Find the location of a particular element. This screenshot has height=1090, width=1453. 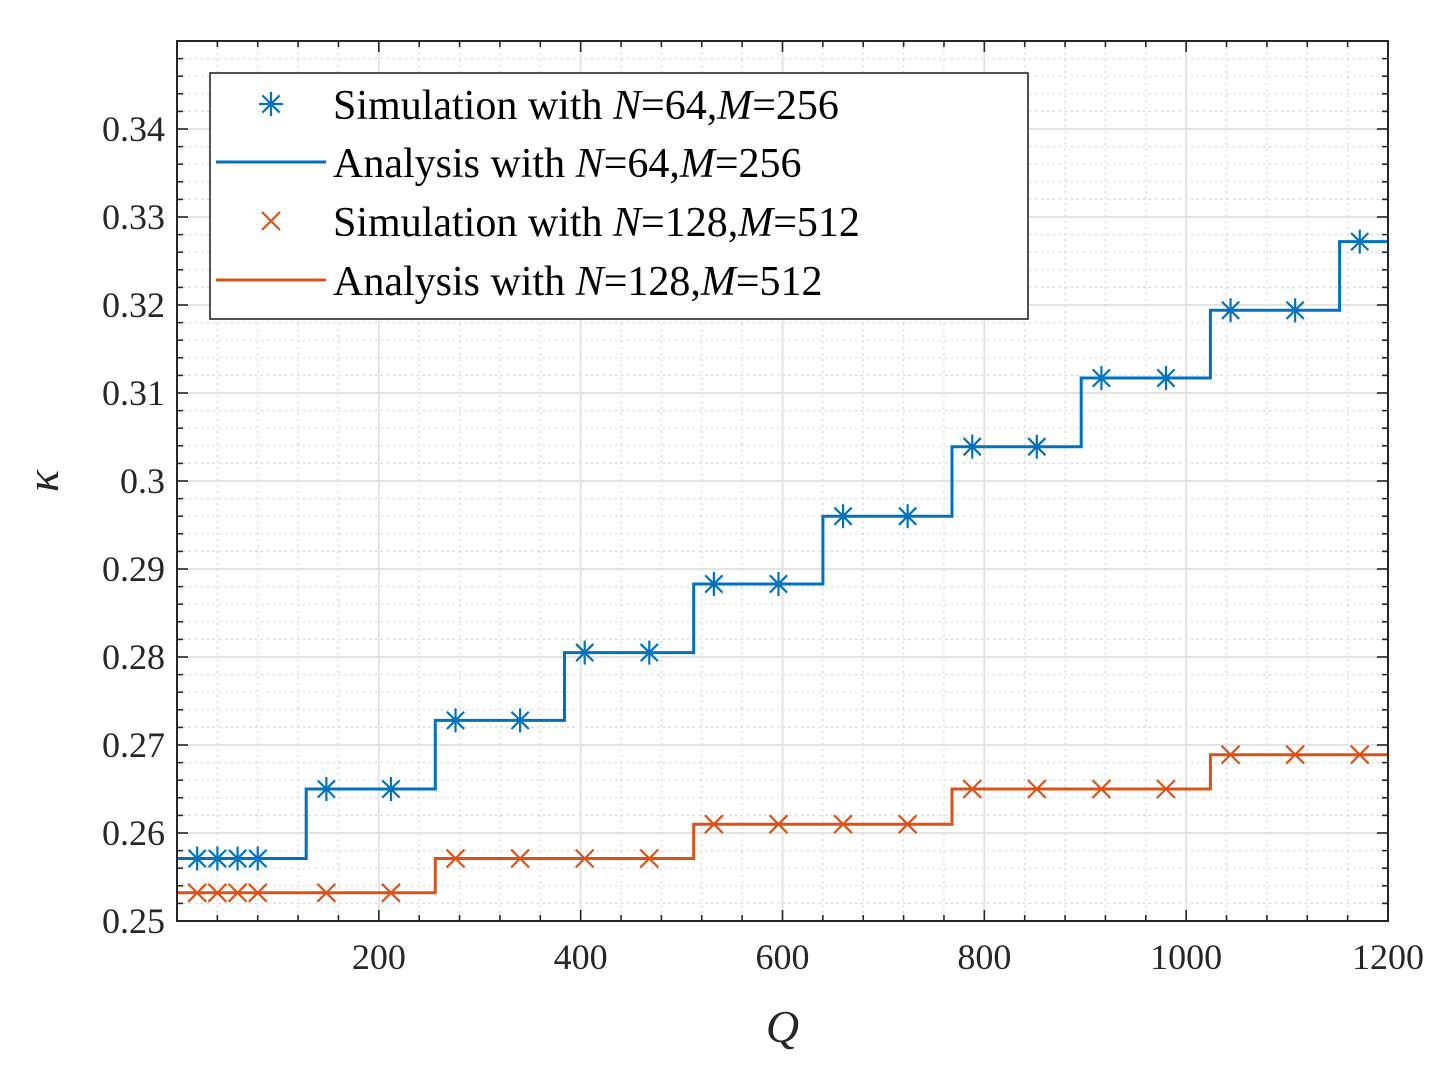

y-axis-label: κ is located at coordinates (42, 480).